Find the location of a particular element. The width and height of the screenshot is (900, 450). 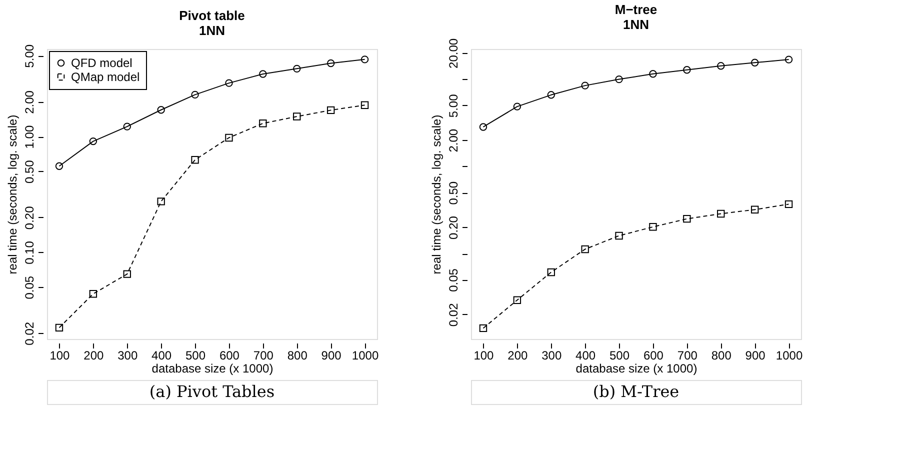

chart-title: M−tree is located at coordinates (636, 9).